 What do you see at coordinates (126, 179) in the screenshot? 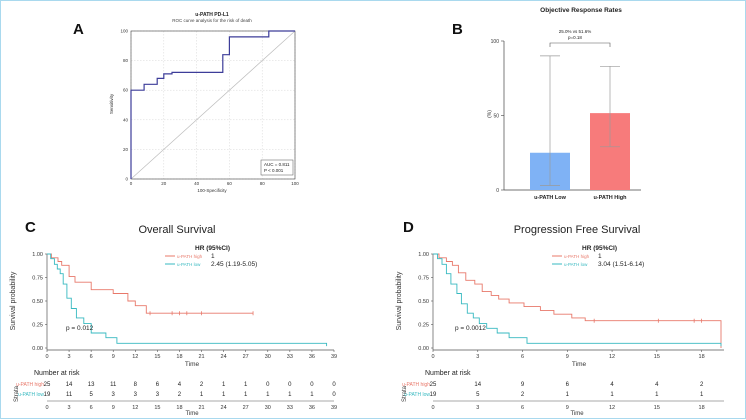
I see `roc-y-tick-label: 0` at bounding box center [126, 179].